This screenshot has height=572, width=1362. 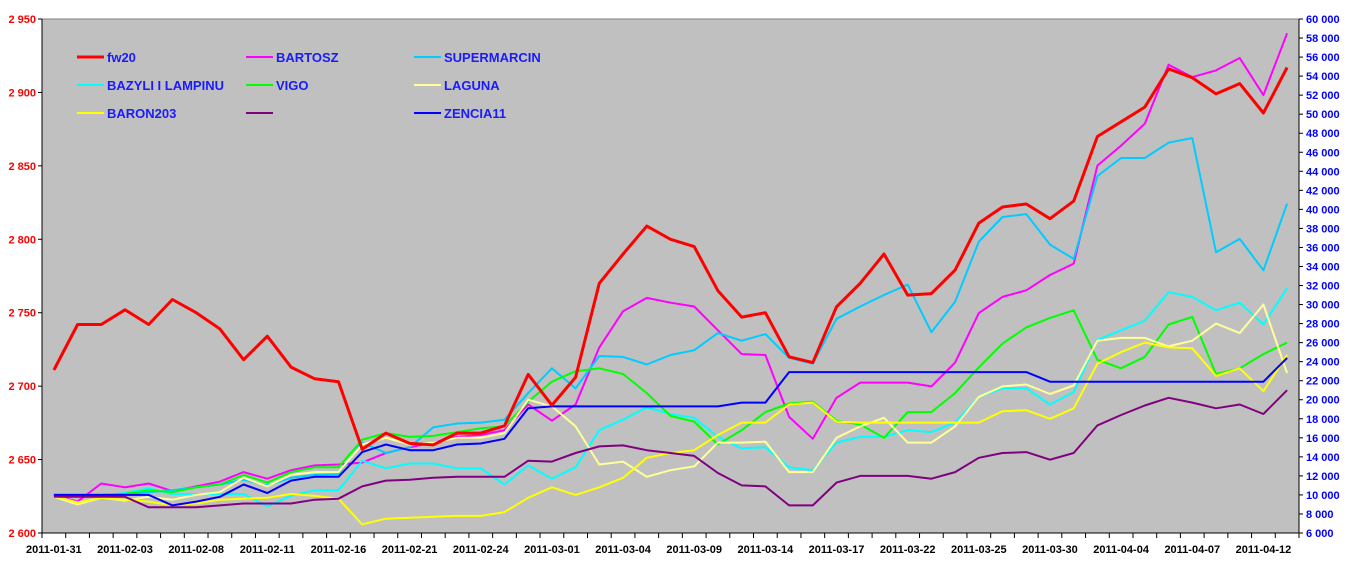 What do you see at coordinates (1323, 306) in the screenshot?
I see `right-y-tick-label: 30 000` at bounding box center [1323, 306].